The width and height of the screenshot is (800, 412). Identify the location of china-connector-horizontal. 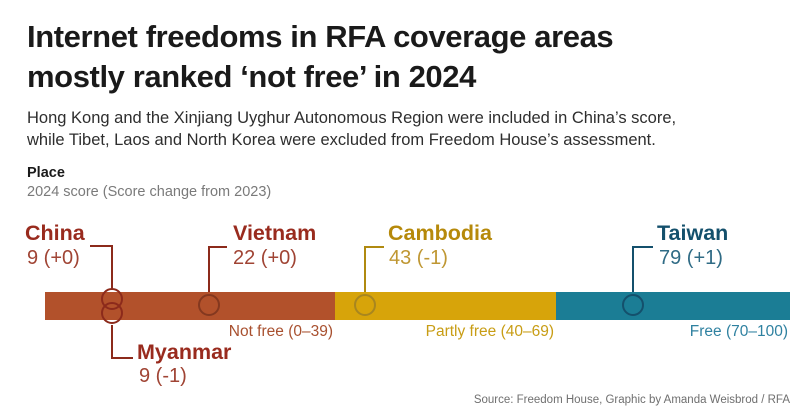
(101, 246).